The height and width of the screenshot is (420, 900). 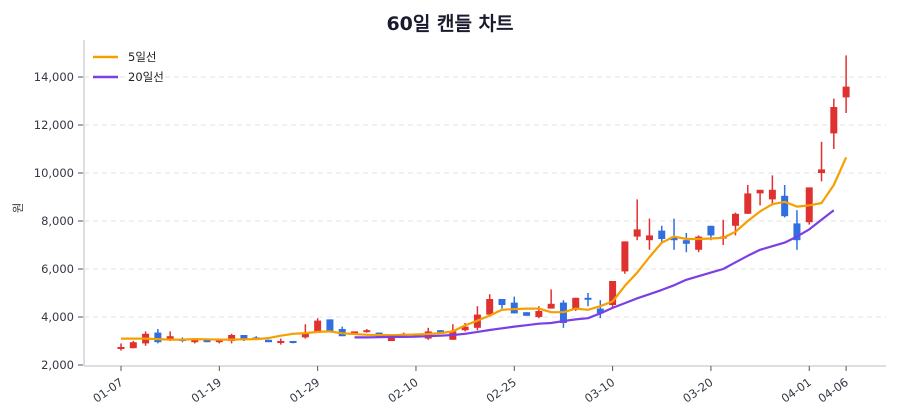 What do you see at coordinates (57, 317) in the screenshot?
I see `y-tick-label: 4,000` at bounding box center [57, 317].